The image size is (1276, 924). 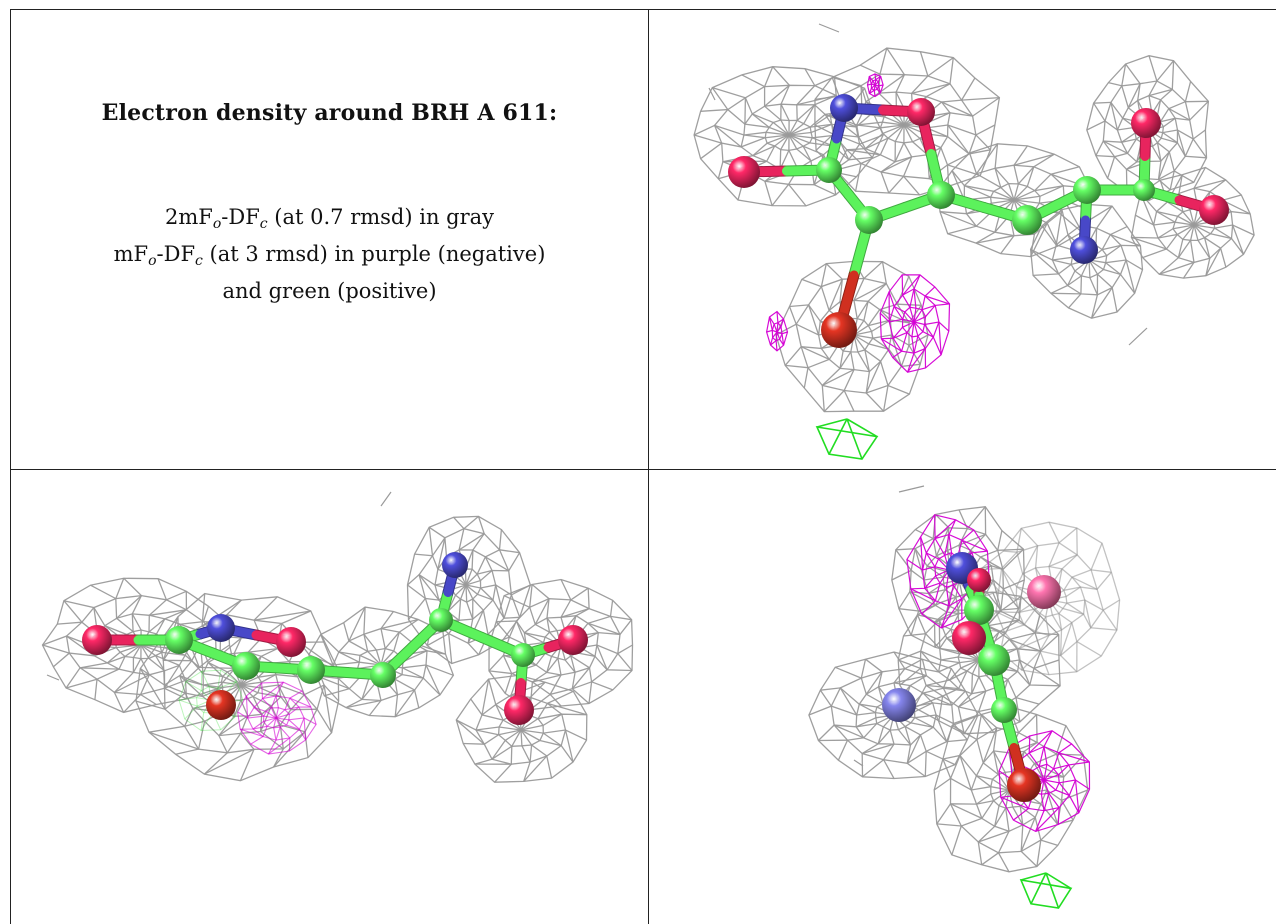 I want to click on caption-title: Electron density around BRH A 611:, so click(x=329, y=113).